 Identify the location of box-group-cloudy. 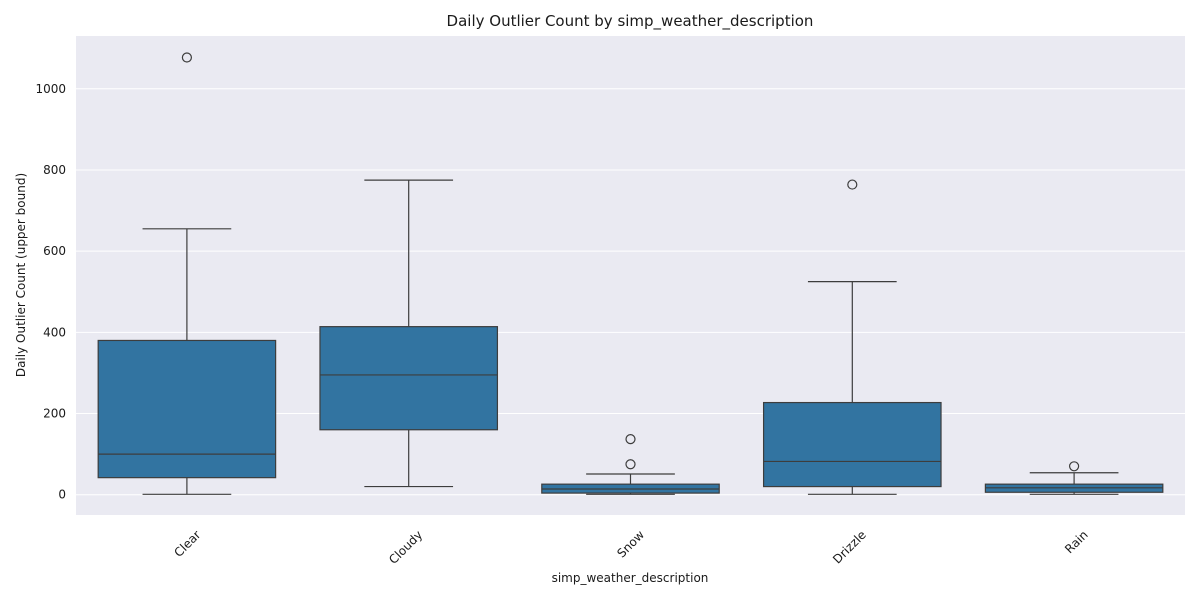
(409, 333).